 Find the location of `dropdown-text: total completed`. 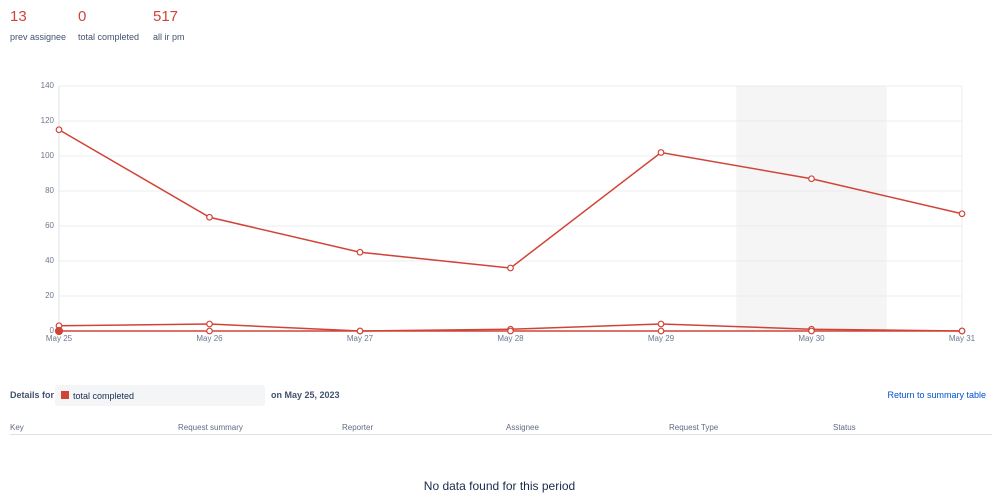

dropdown-text: total completed is located at coordinates (104, 396).